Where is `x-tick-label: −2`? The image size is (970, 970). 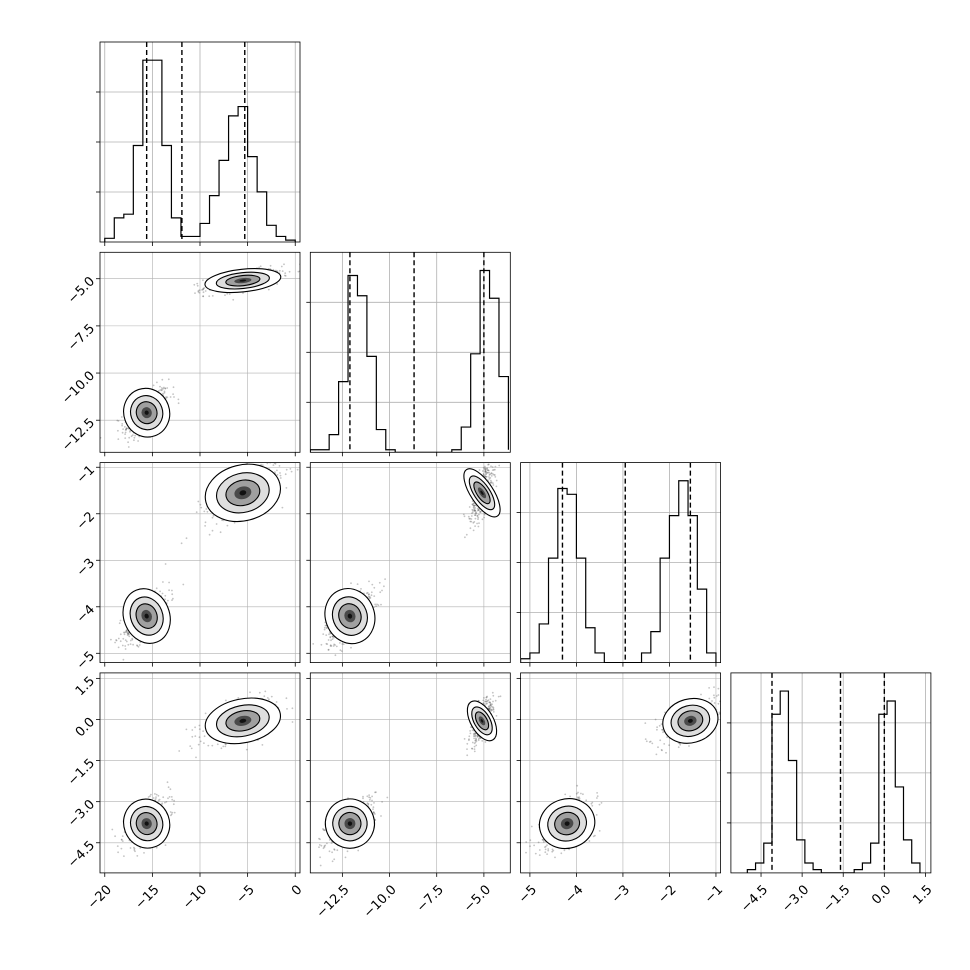
x-tick-label: −2 is located at coordinates (667, 894).